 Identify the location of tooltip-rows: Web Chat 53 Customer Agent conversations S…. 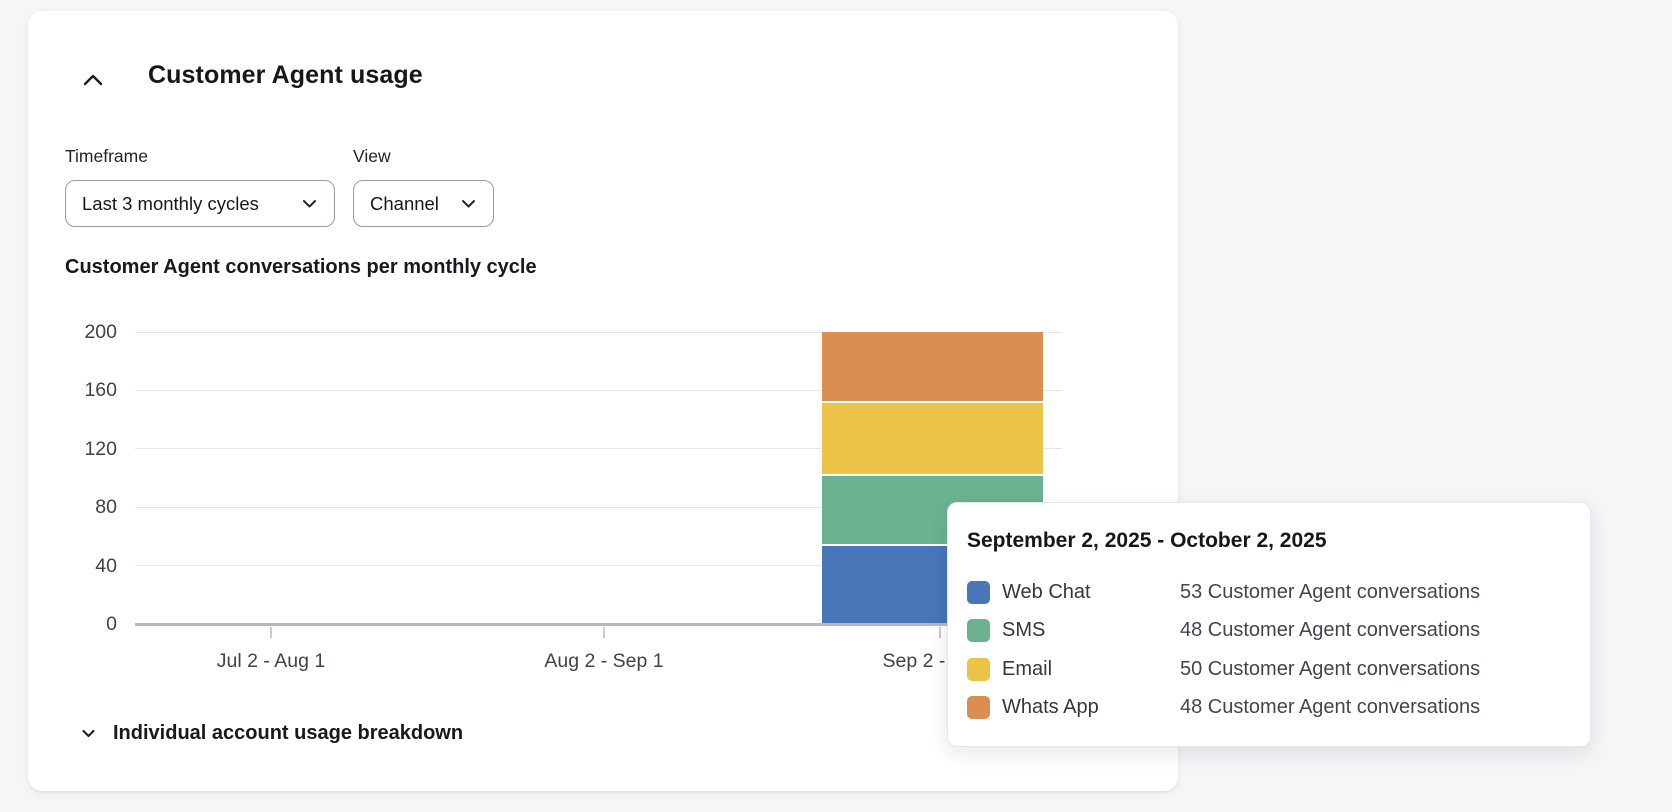
(1268, 650).